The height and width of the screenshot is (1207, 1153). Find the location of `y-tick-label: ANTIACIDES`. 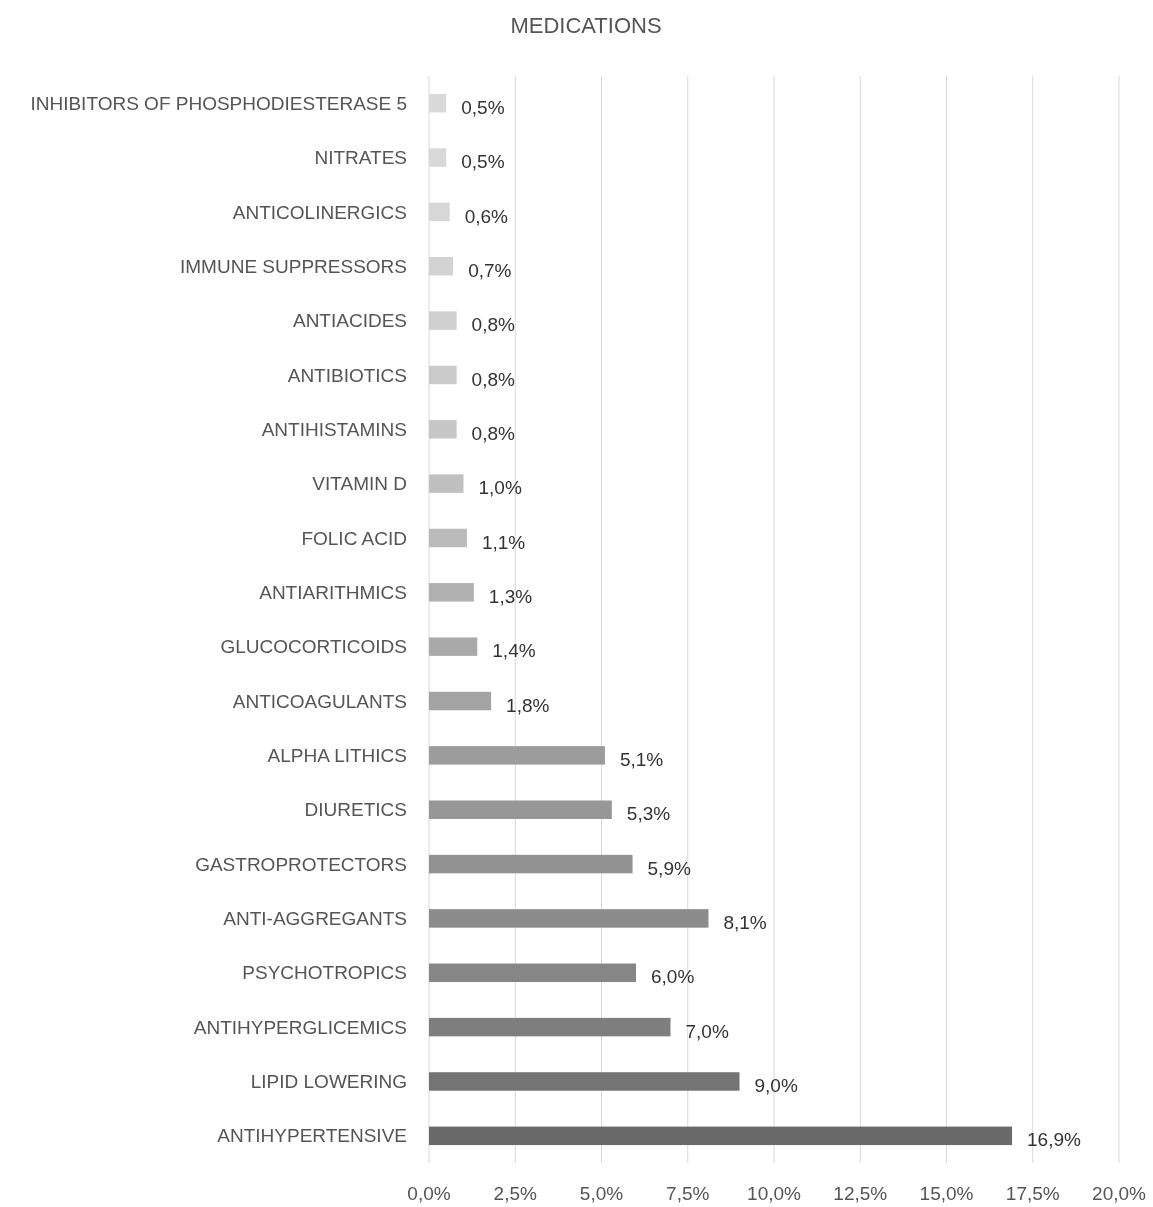

y-tick-label: ANTIACIDES is located at coordinates (349, 321).